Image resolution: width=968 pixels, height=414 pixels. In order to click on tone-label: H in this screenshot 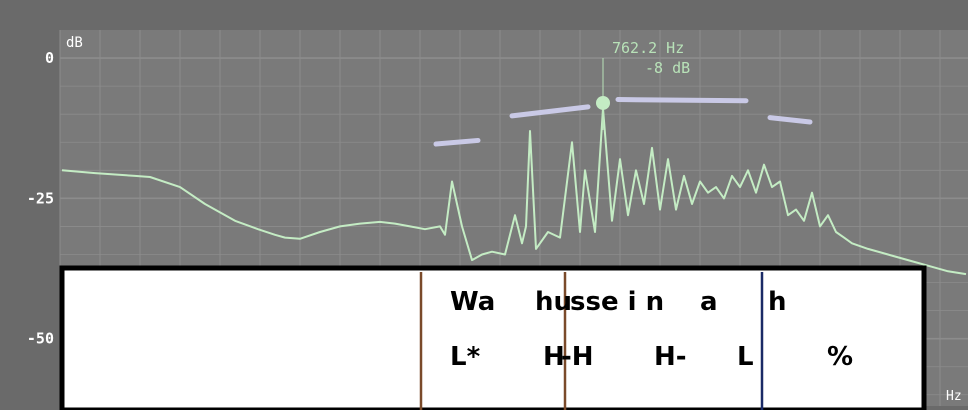, I will do `click(554, 357)`.